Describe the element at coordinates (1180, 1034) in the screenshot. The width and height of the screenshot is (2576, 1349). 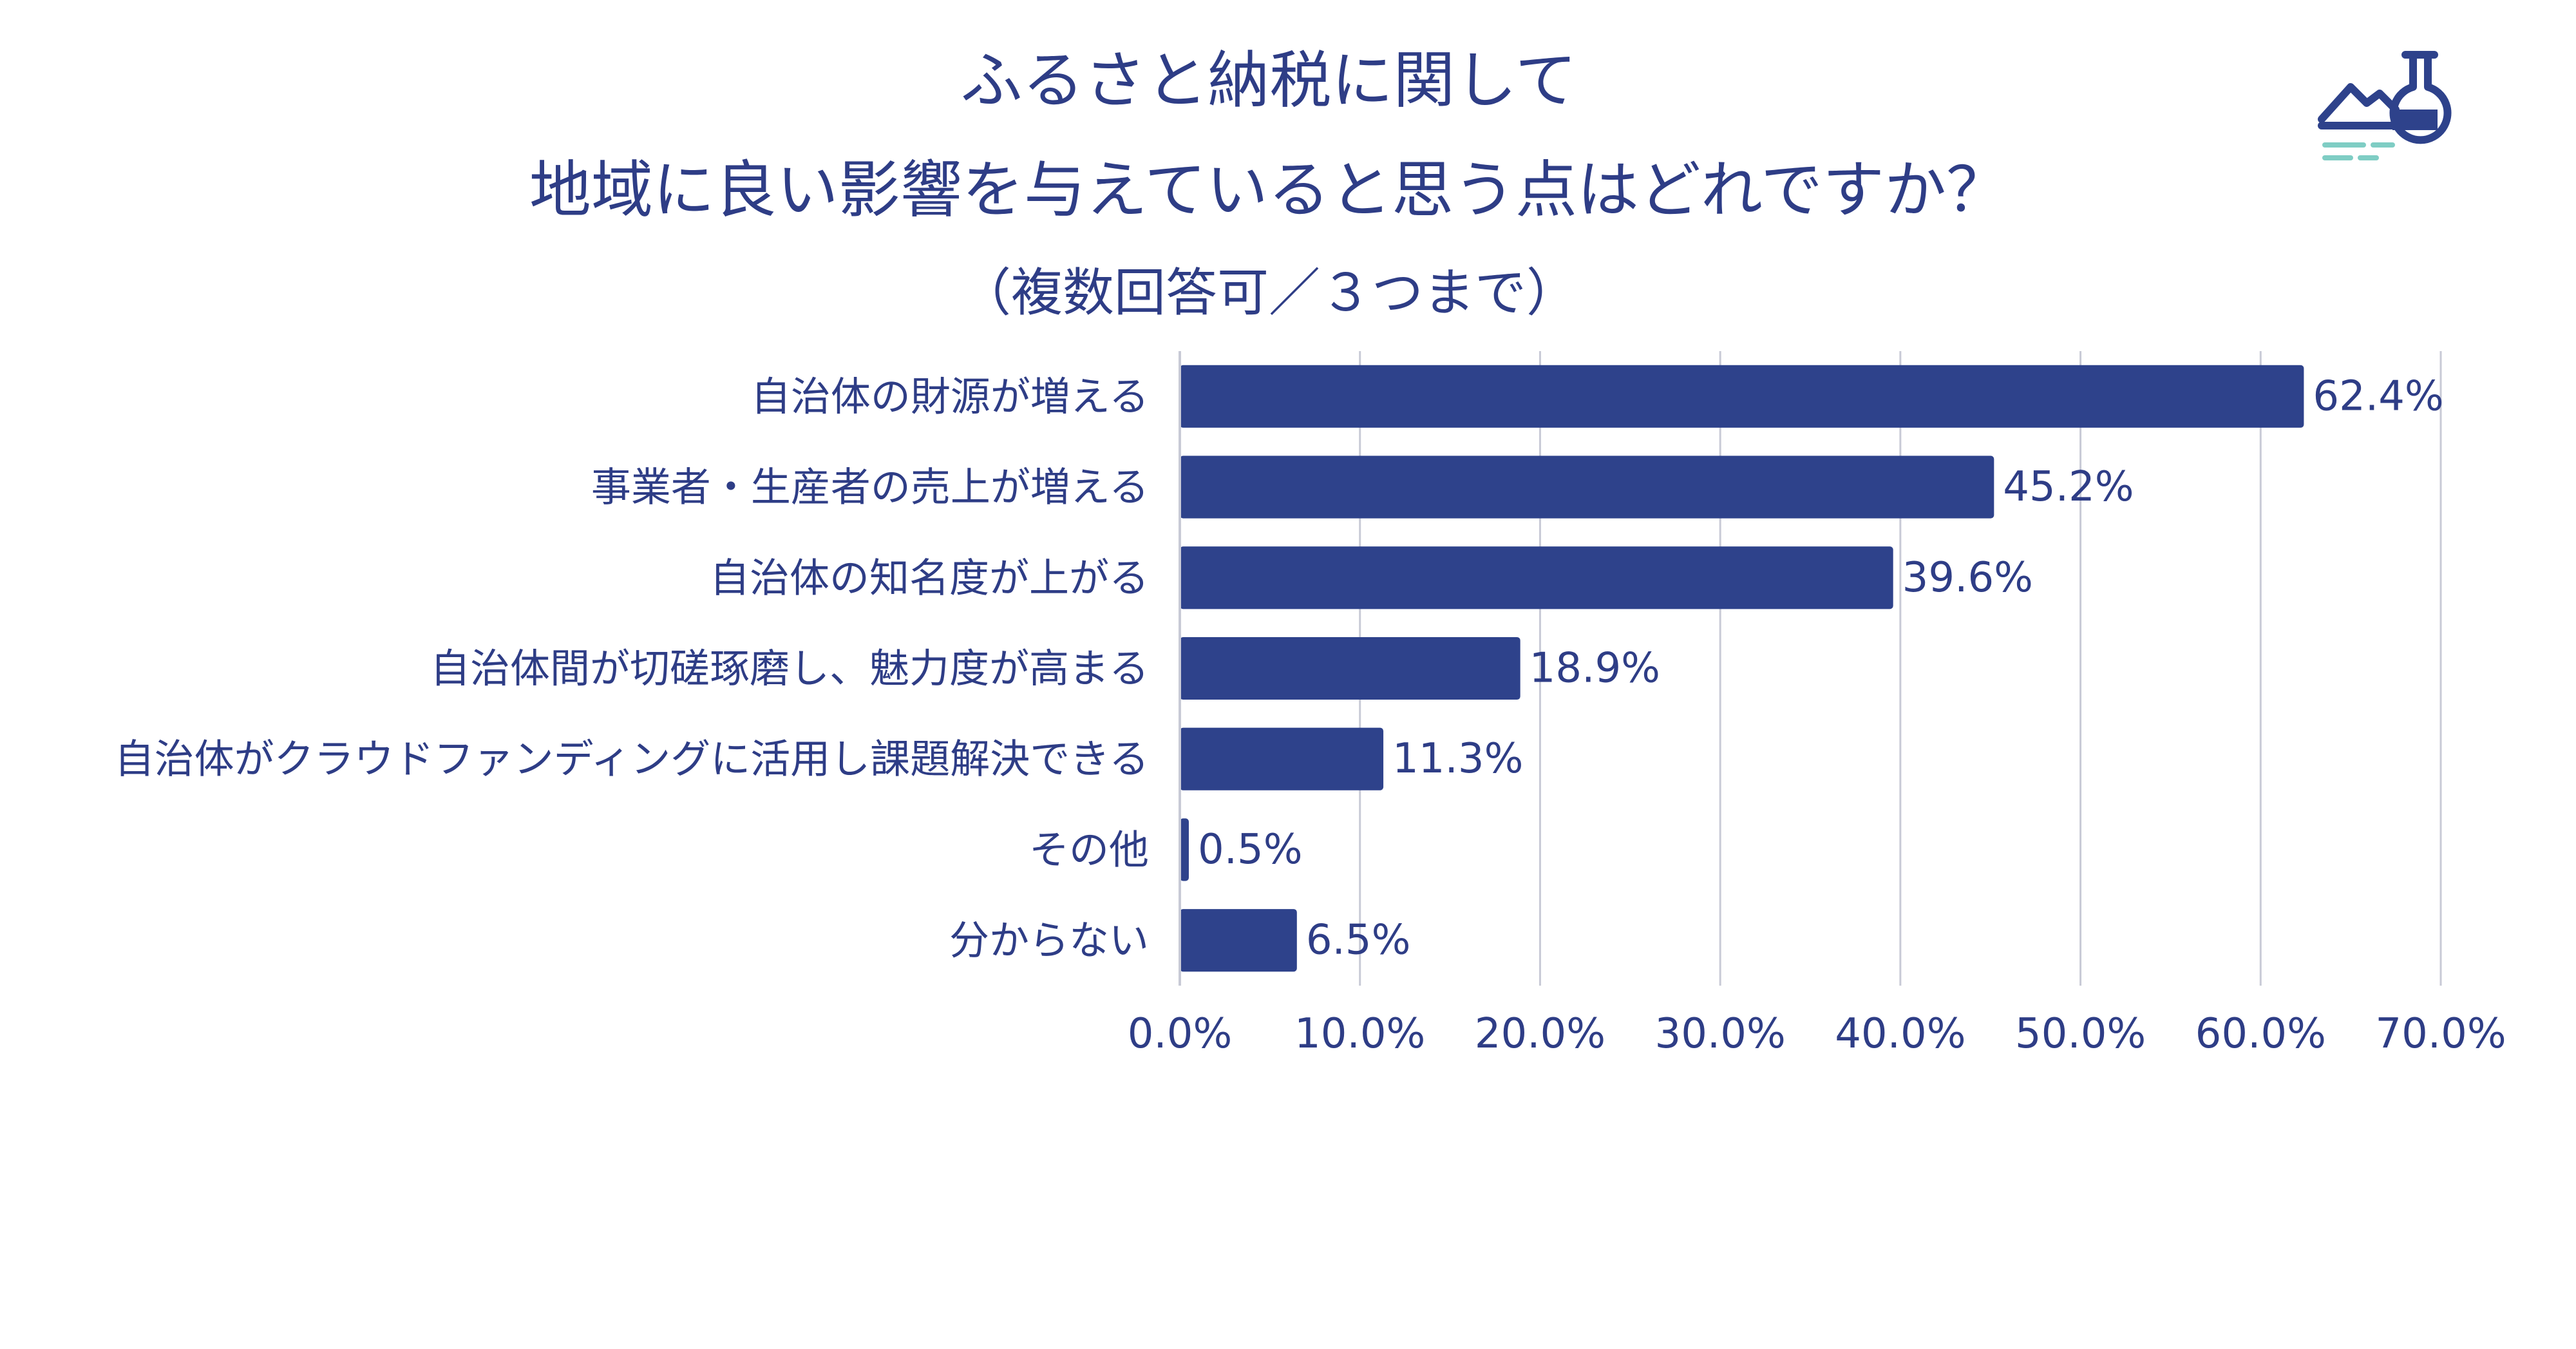
I see `x-tick-label: 0.0%` at that location.